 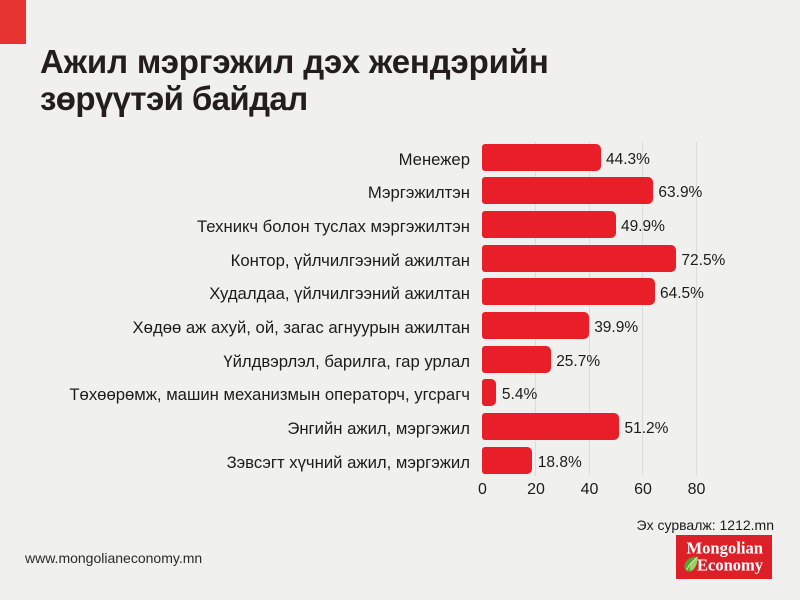 I want to click on svg-text: Economy, so click(x=730, y=565).